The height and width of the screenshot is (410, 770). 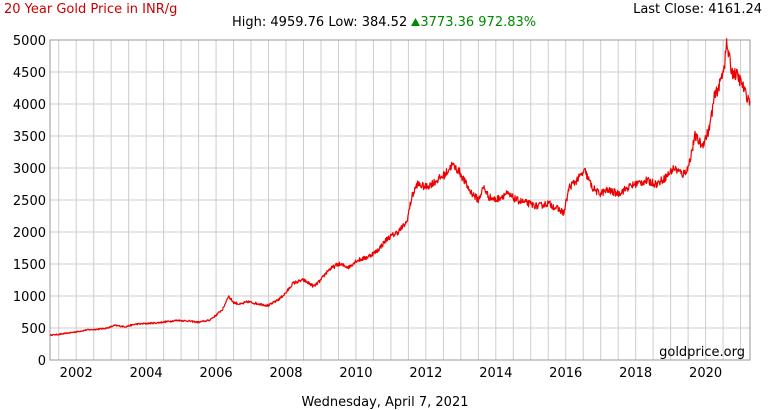 What do you see at coordinates (29, 41) in the screenshot?
I see `y-tick-label: 5000` at bounding box center [29, 41].